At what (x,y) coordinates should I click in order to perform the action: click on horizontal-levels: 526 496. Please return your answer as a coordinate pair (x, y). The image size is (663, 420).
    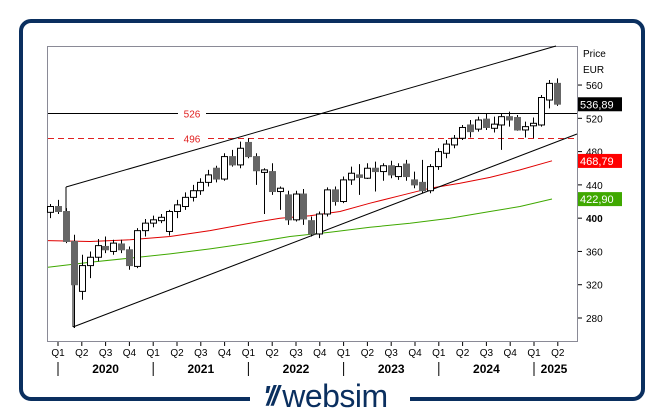
    Looking at the image, I should click on (312, 126).